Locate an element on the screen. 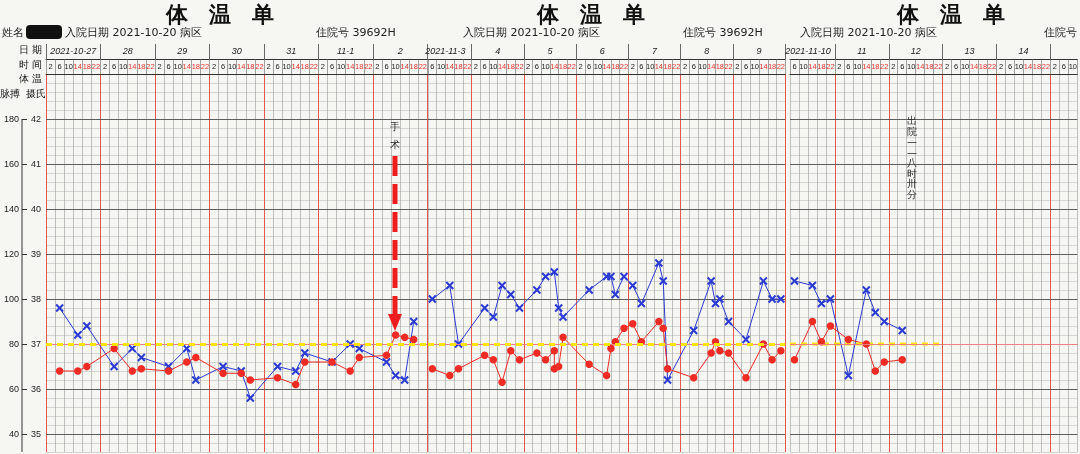 This screenshot has width=1080, height=454. y2-tick-label: 42 is located at coordinates (35, 119).